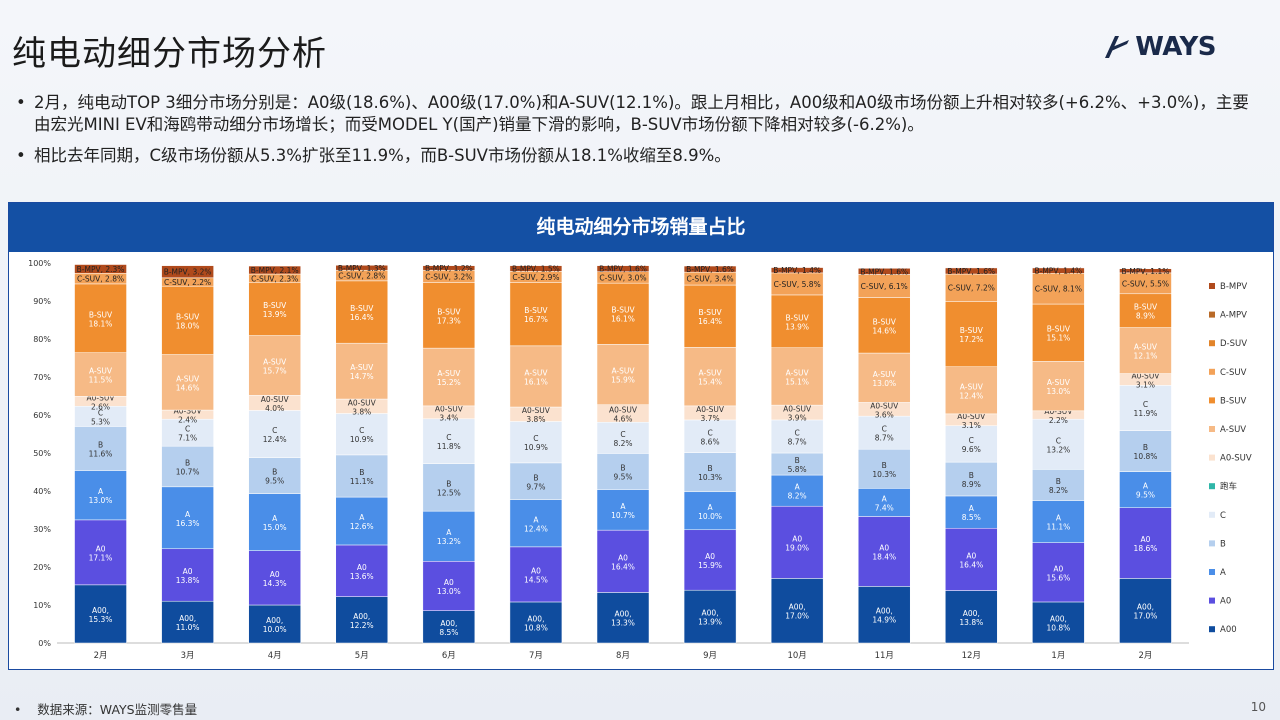 Image resolution: width=1280 pixels, height=720 pixels. Describe the element at coordinates (101, 557) in the screenshot. I see `data-label-value: 17.1%` at that location.